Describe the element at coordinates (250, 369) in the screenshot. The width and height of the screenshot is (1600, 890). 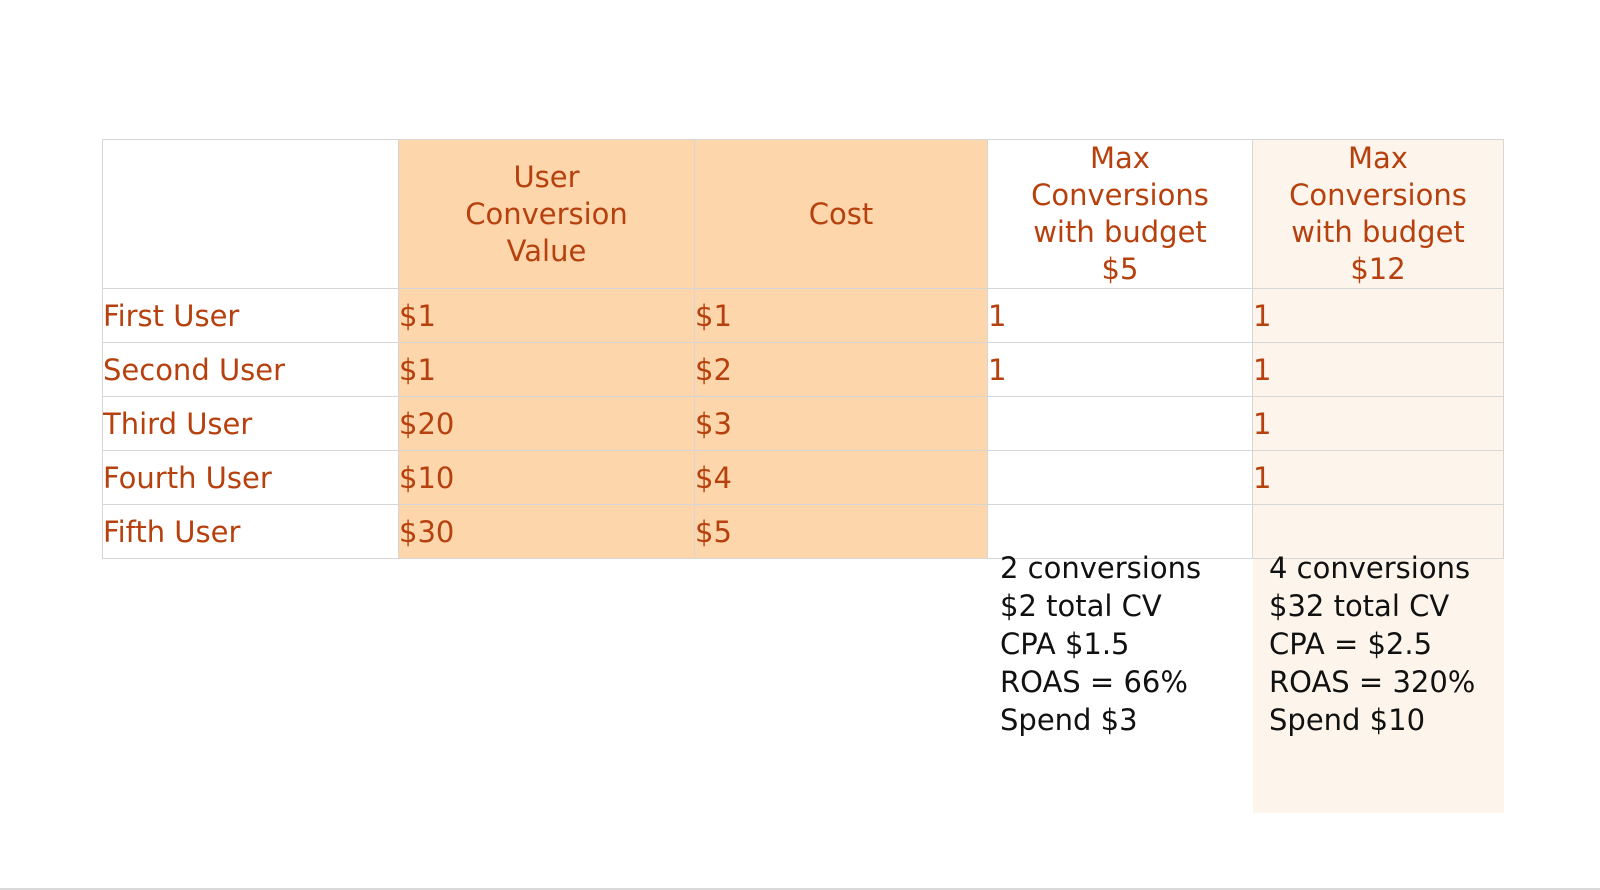
I see `row-label: Second User` at that location.